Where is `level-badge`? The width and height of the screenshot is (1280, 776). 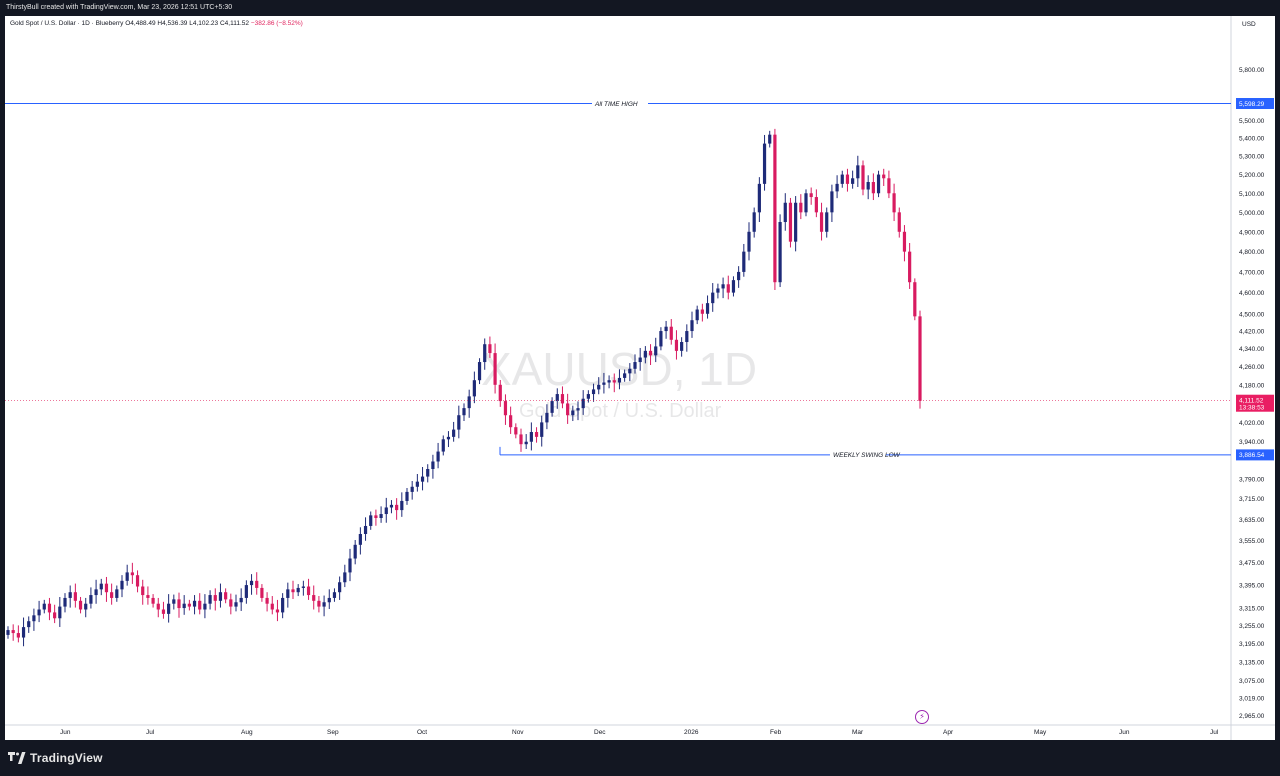
level-badge is located at coordinates (1255, 455).